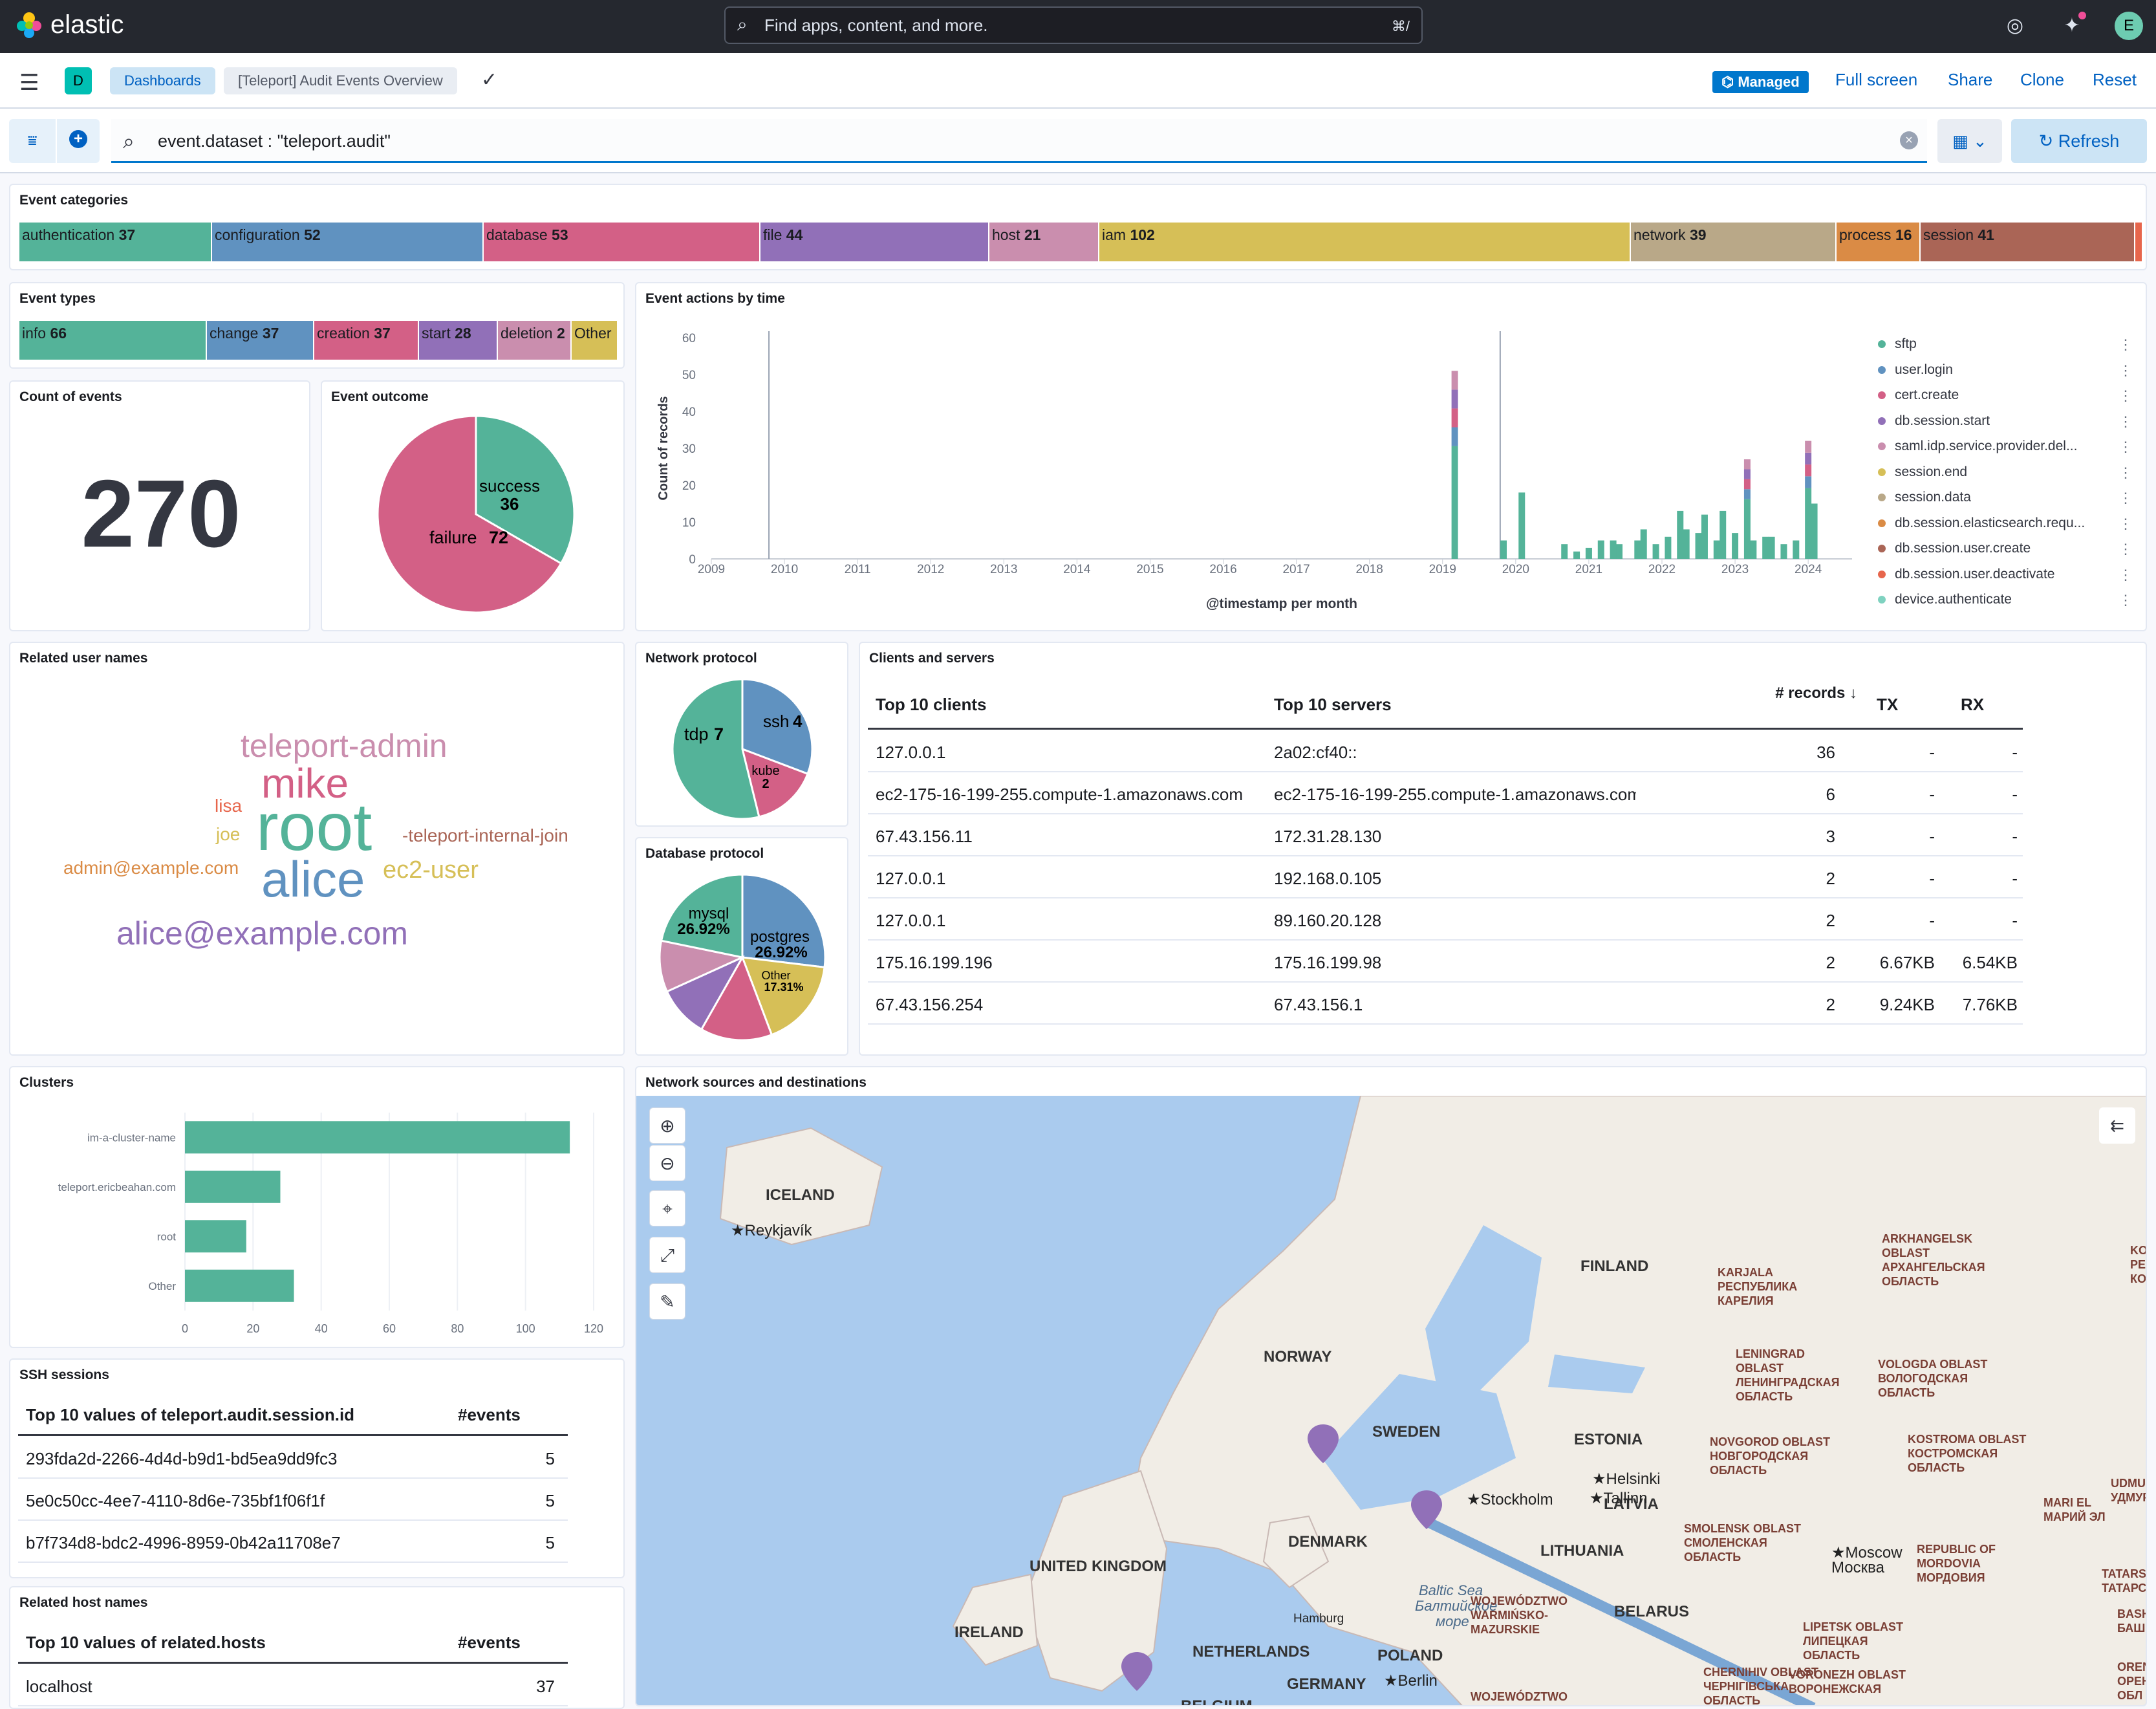 This screenshot has width=2156, height=1709. I want to click on category-segment: authentication 37, so click(115, 242).